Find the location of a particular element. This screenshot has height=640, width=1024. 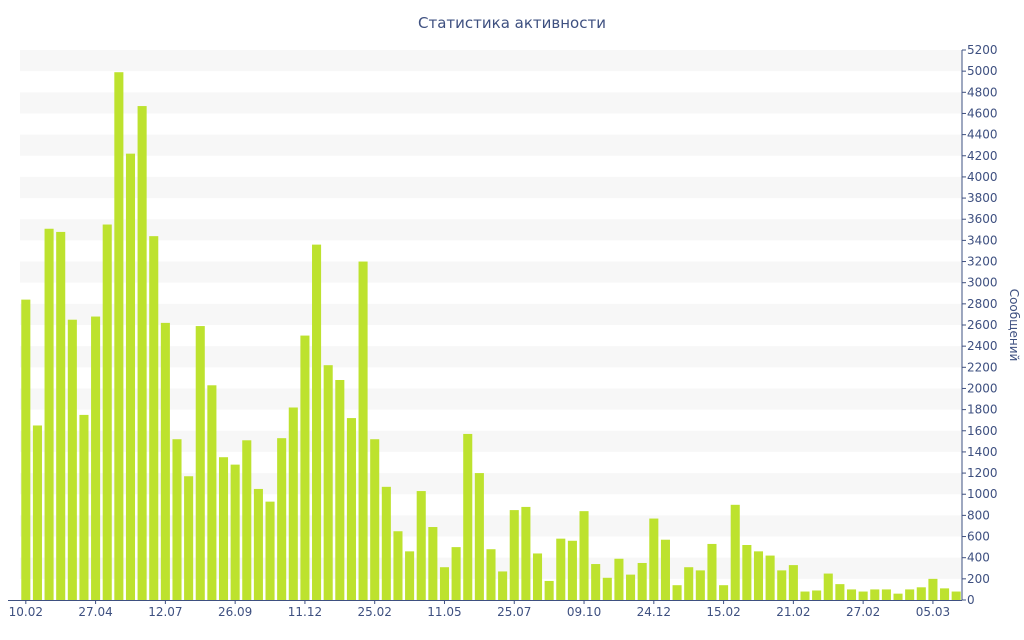

y-tick-label: 5200 is located at coordinates (982, 50).